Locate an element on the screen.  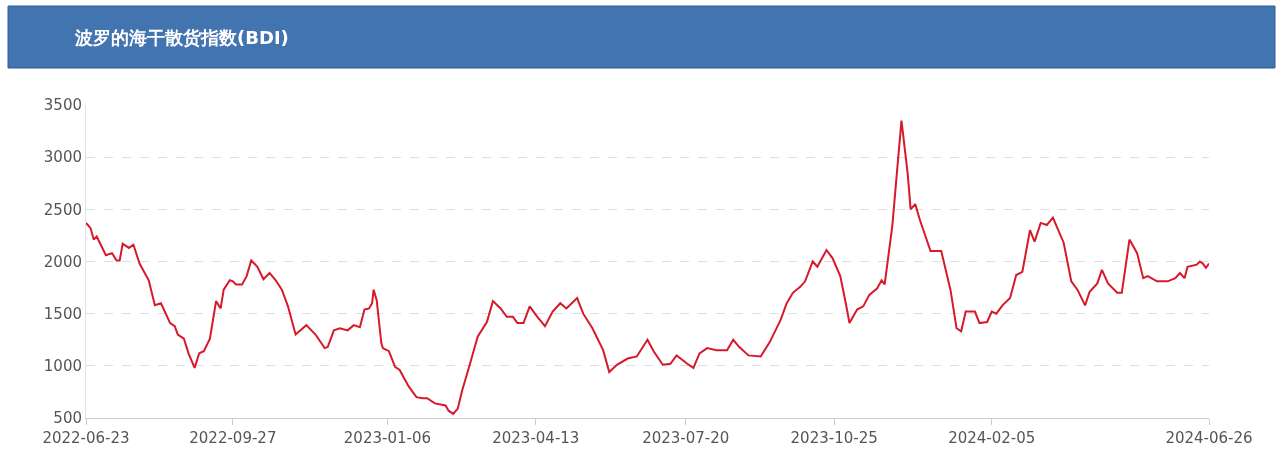
y-tick-label: 1000 is located at coordinates (62, 366).